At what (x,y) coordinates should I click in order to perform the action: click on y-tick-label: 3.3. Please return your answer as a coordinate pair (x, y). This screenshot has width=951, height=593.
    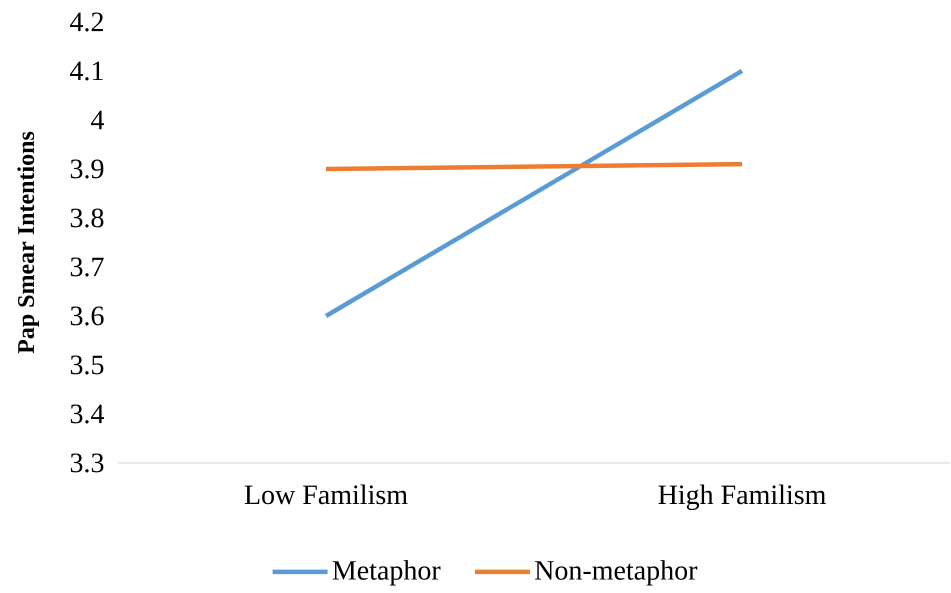
    Looking at the image, I should click on (87, 463).